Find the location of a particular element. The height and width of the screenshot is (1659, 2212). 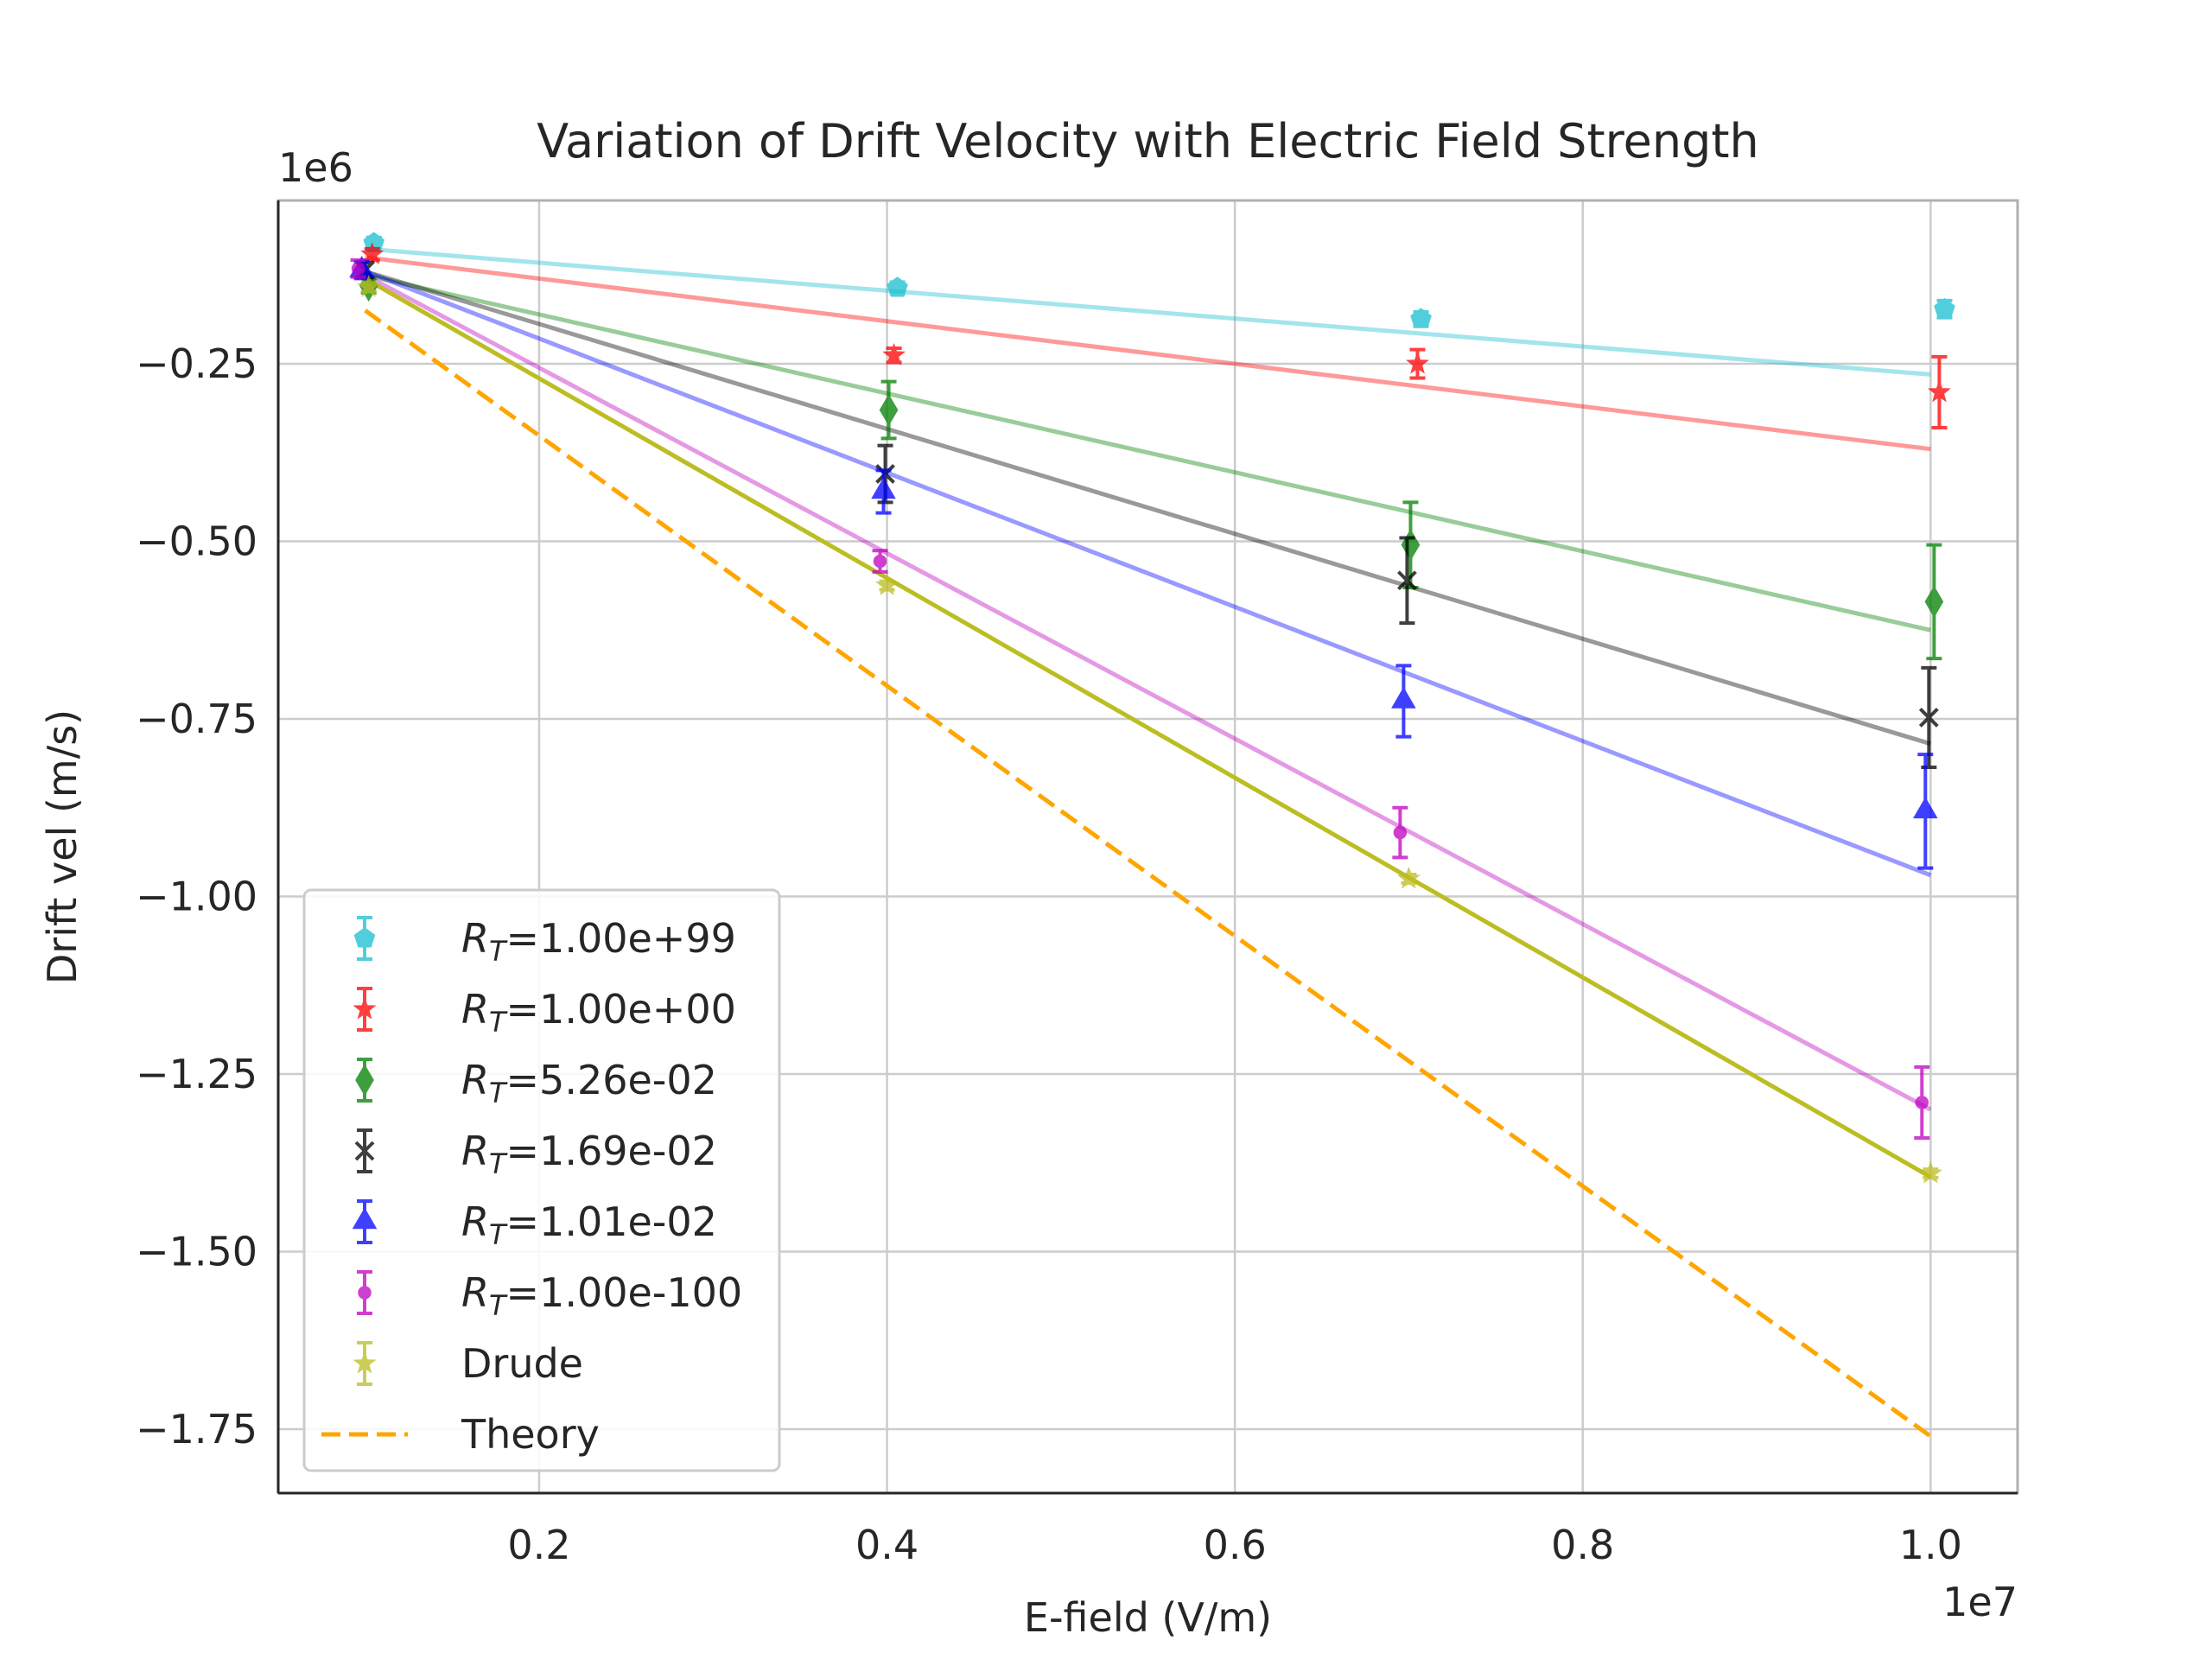

legend-item-r-t-1-00e-99: RT=1.00e+99 is located at coordinates (544, 941).